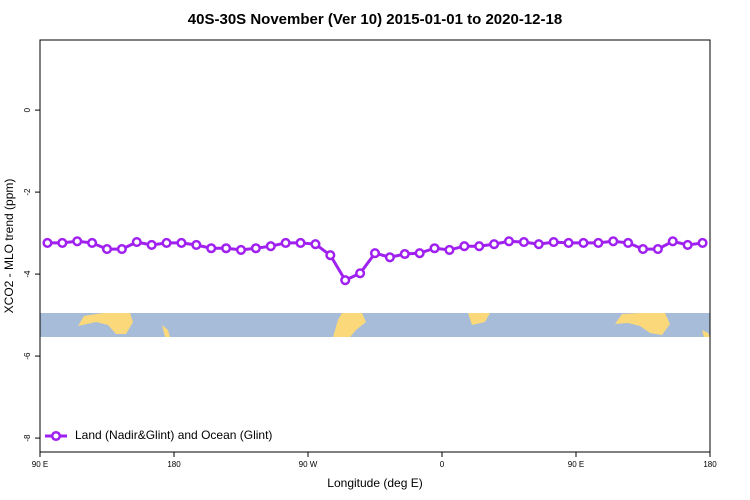  Describe the element at coordinates (374, 483) in the screenshot. I see `x-axis-label: Longitude (deg E)` at that location.